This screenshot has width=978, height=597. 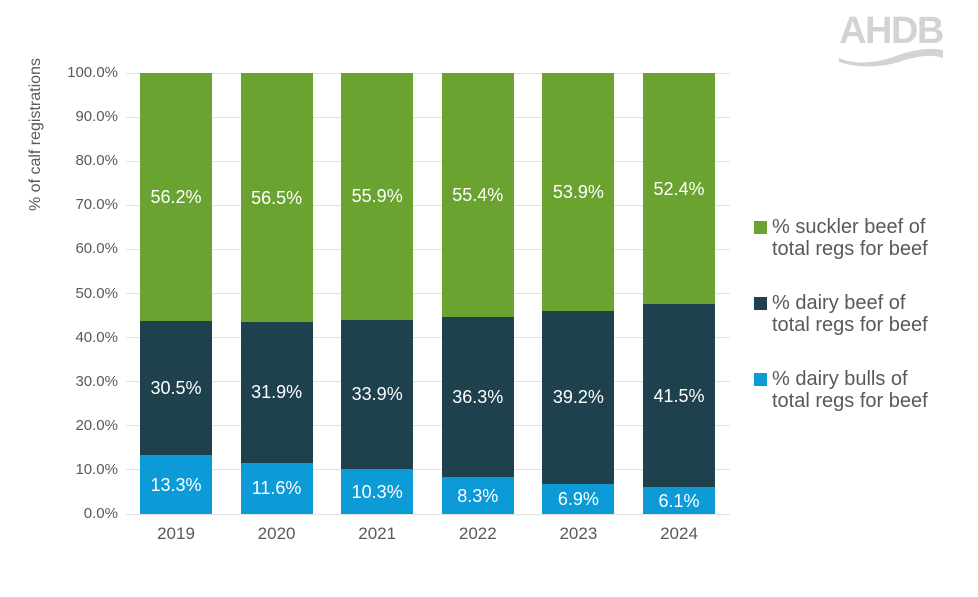 I want to click on bar-segment: 56.2%, so click(x=176, y=197).